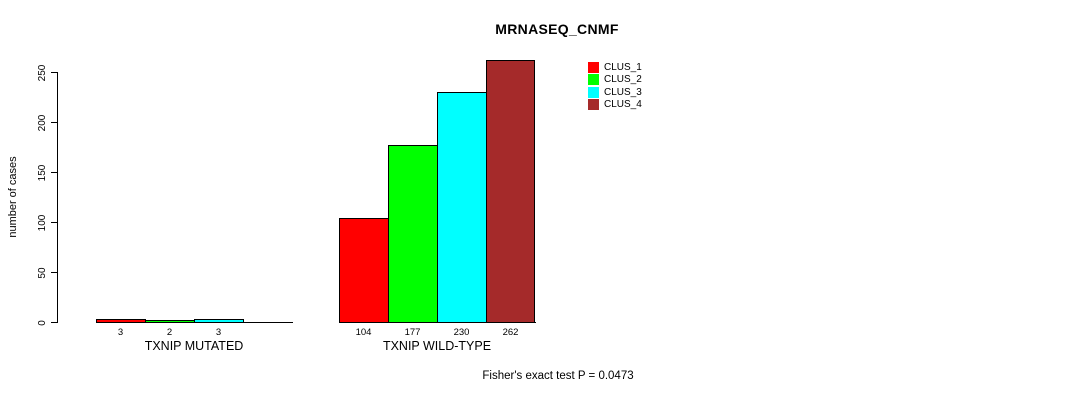  I want to click on y-axis-tick-label: 0, so click(42, 322).